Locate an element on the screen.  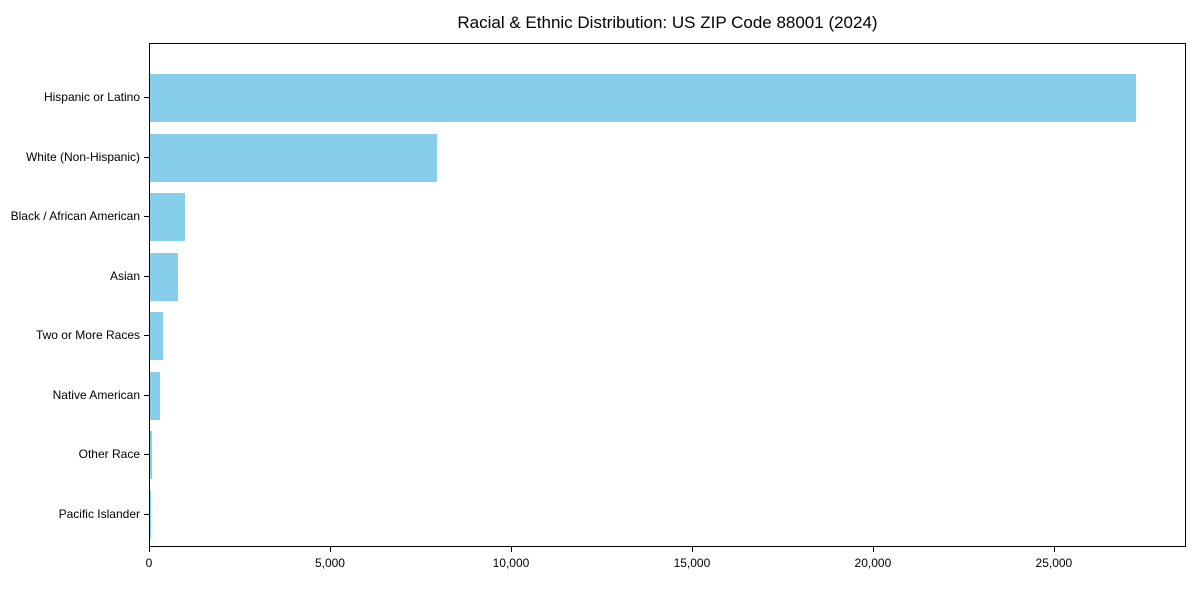
y-axis-label: Other Race is located at coordinates (109, 454).